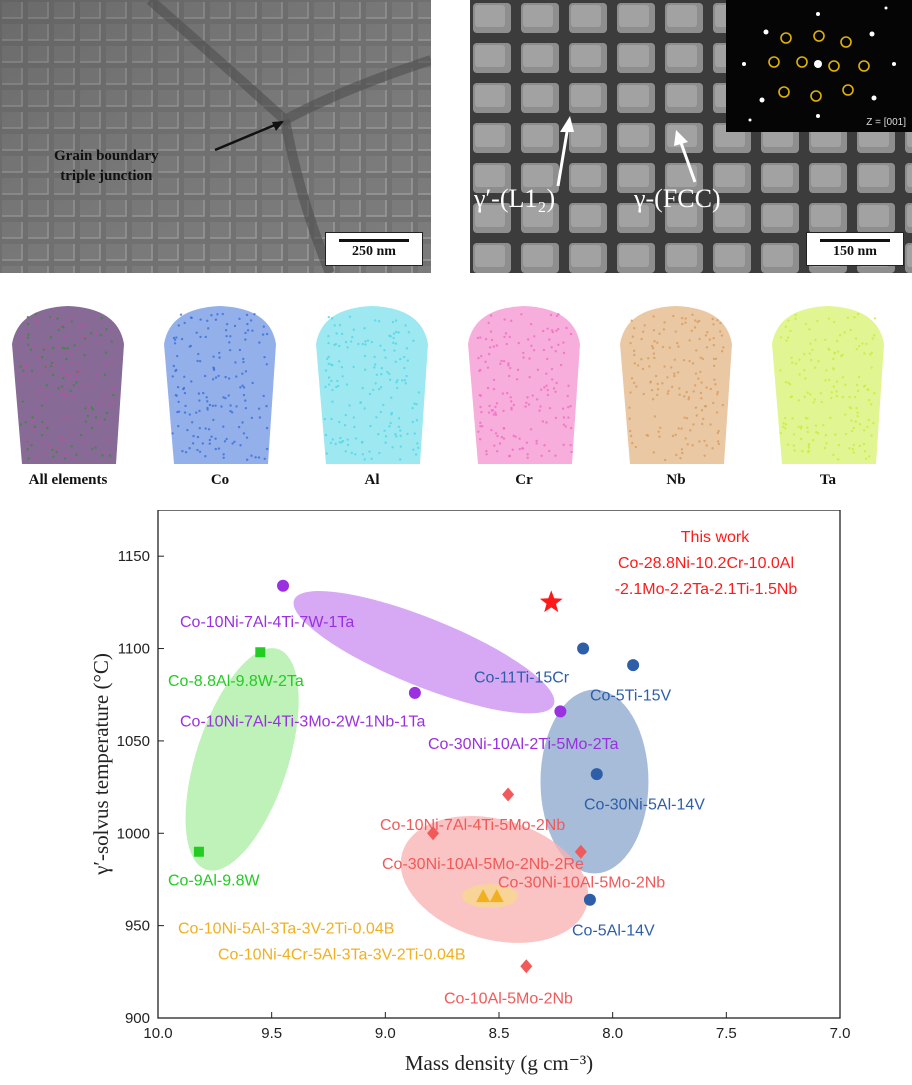 The width and height of the screenshot is (912, 1085). I want to click on apt-volume, so click(676, 385).